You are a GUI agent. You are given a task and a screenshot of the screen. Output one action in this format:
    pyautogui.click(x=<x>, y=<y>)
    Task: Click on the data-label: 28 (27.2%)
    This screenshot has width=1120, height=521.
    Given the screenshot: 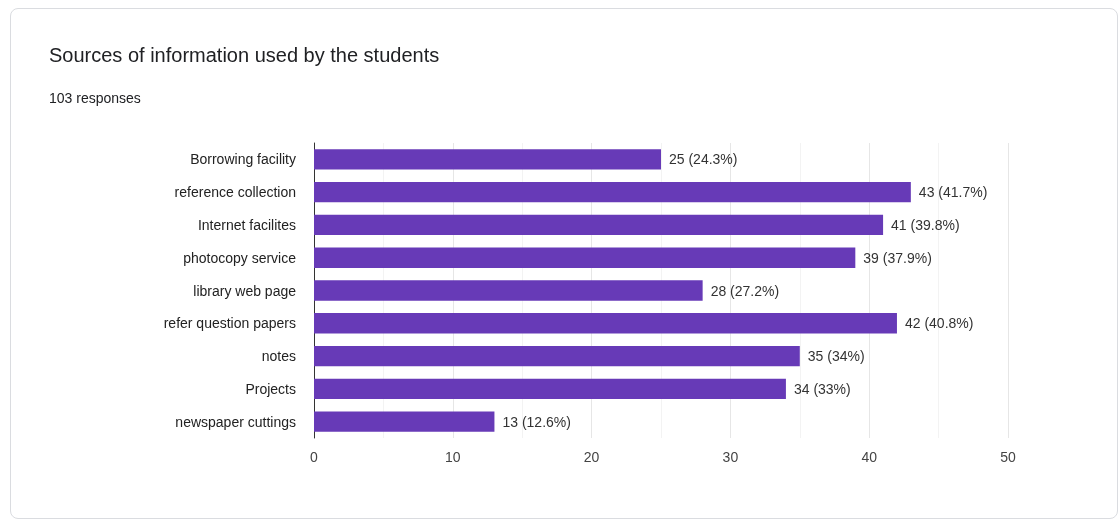 What is the action you would take?
    pyautogui.click(x=745, y=290)
    